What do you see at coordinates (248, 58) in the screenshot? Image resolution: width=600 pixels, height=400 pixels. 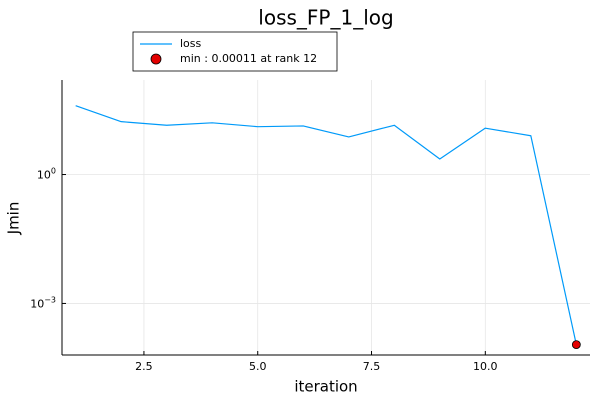 I see `legend-label-min: min : 0.00011 at rank 12` at bounding box center [248, 58].